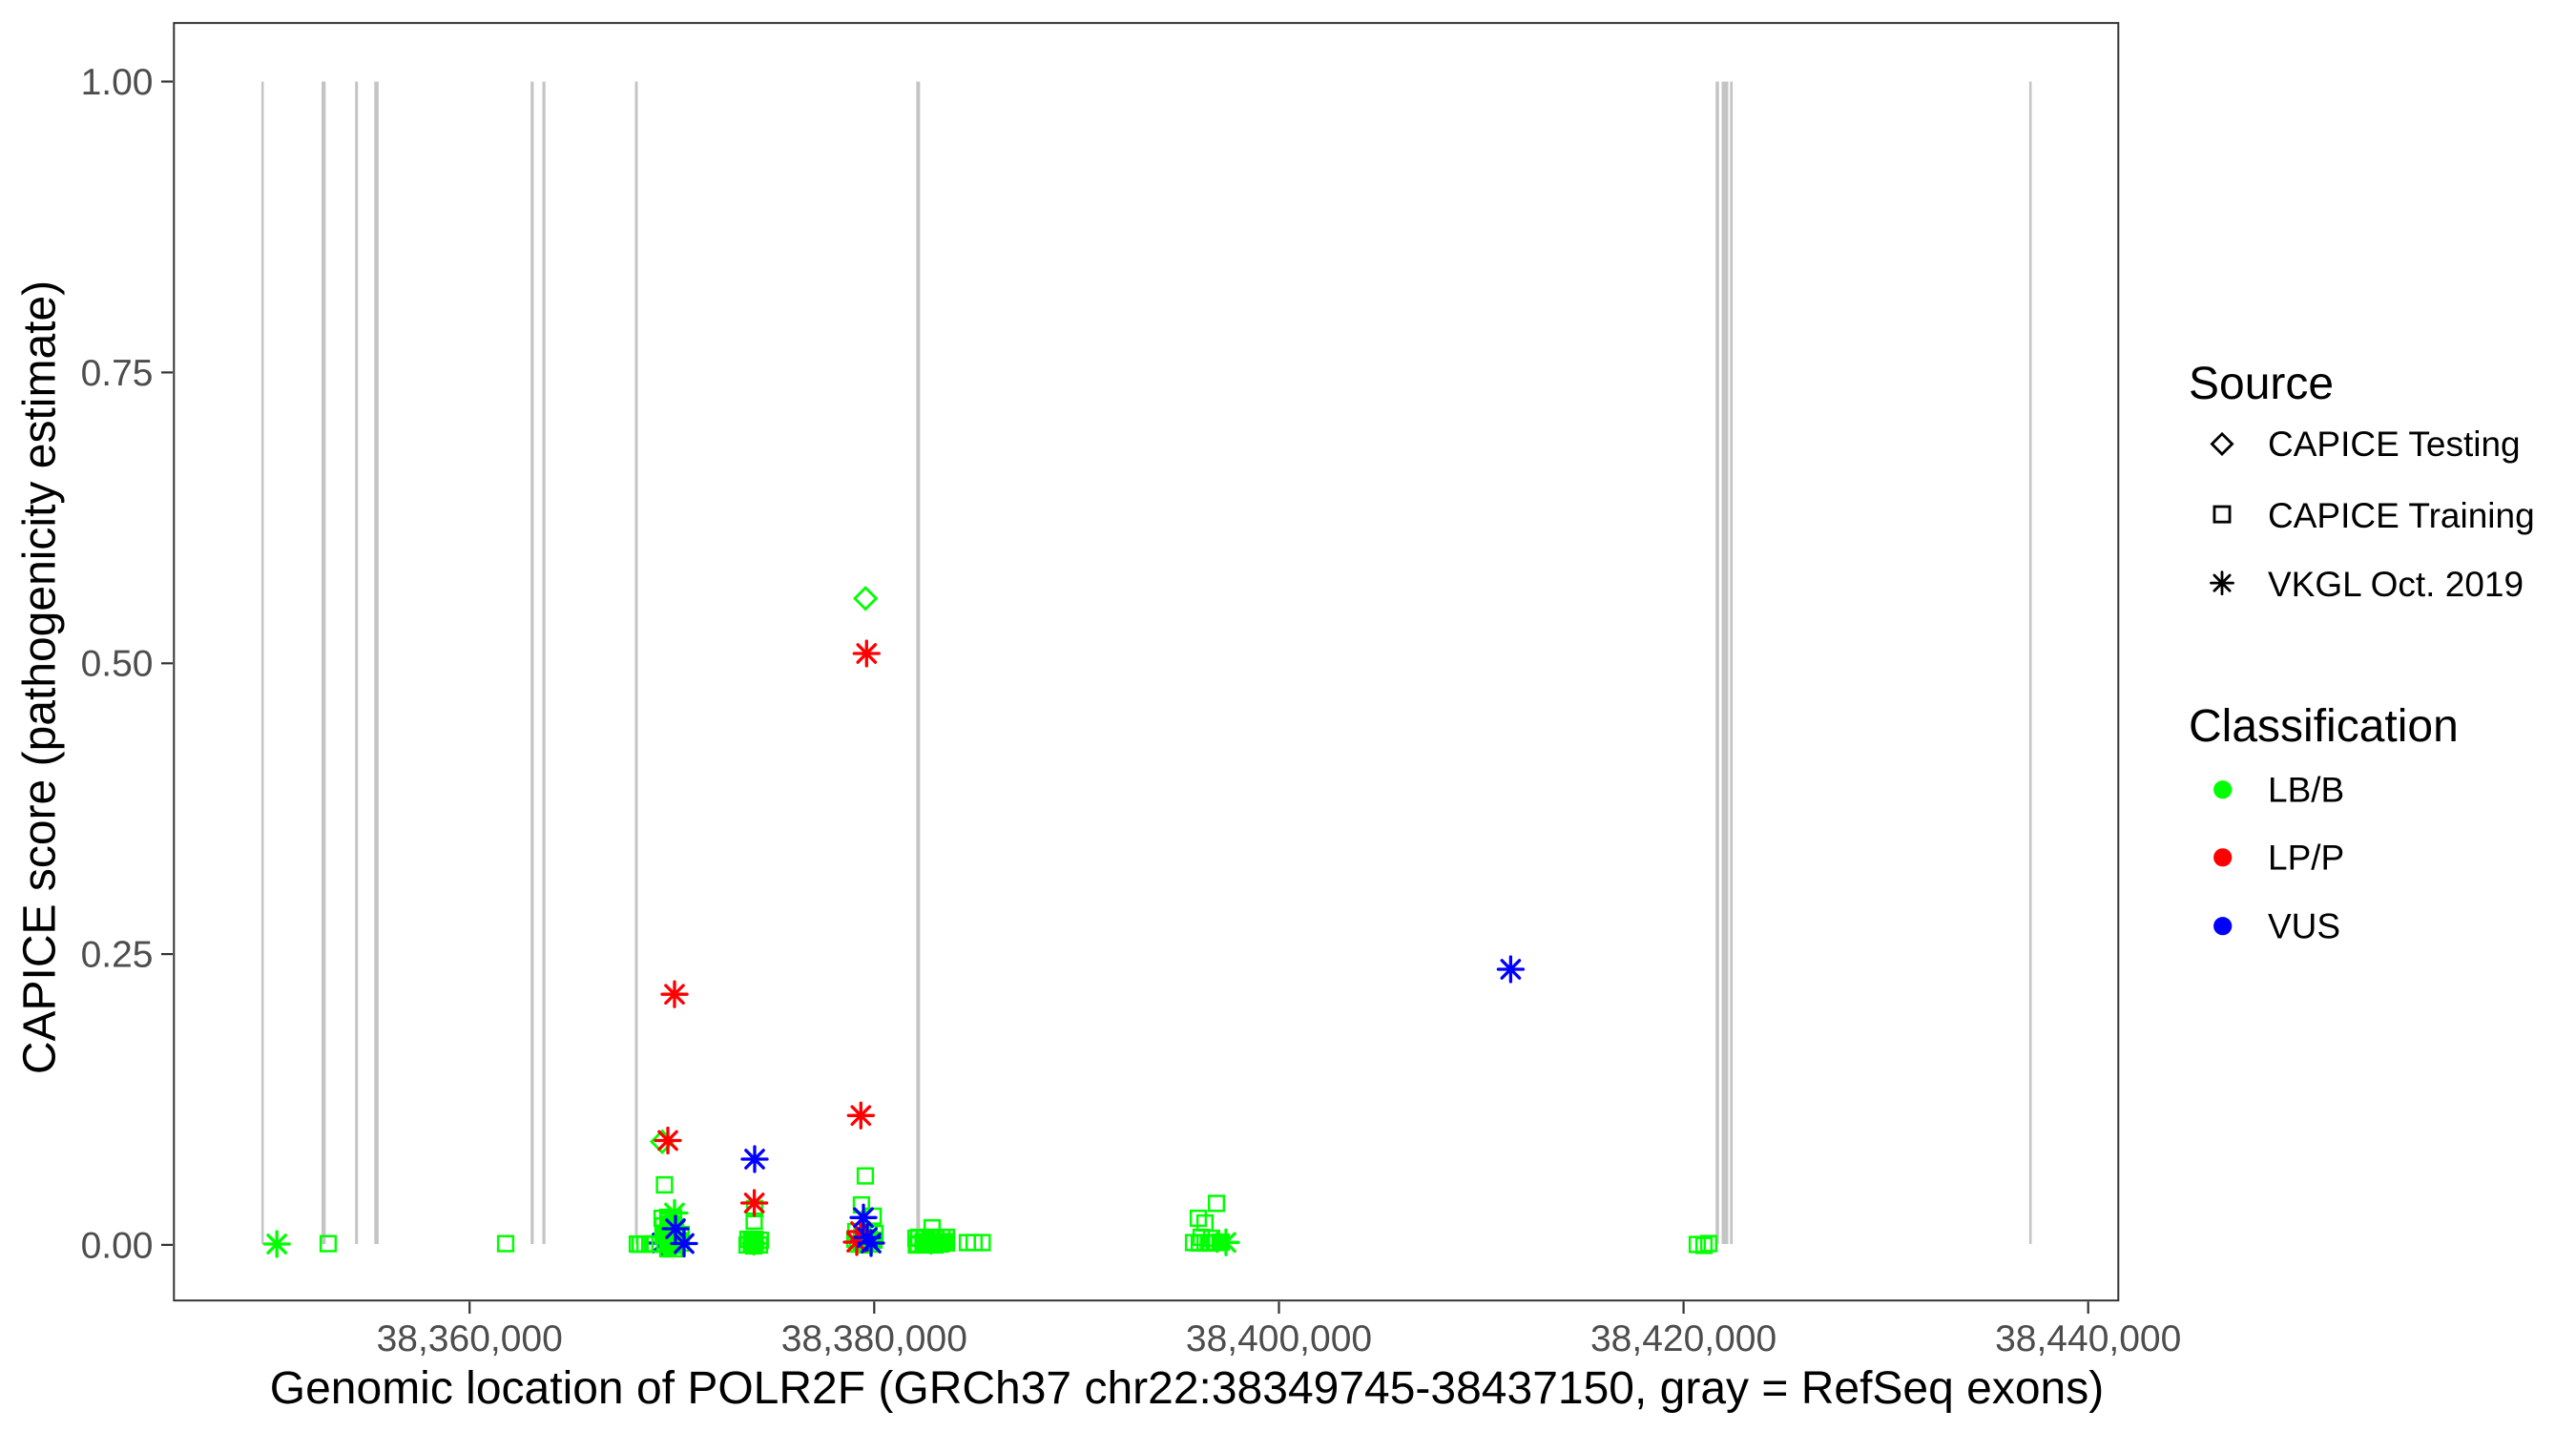 This screenshot has height=1431, width=2576. What do you see at coordinates (117, 664) in the screenshot?
I see `svg-text: 0.50` at bounding box center [117, 664].